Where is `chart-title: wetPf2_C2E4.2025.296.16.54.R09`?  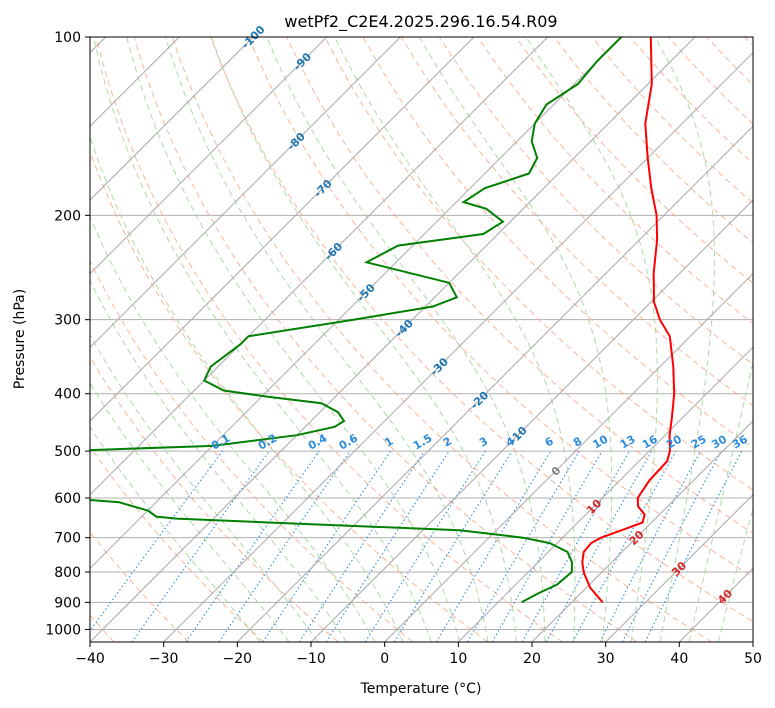
chart-title: wetPf2_C2E4.2025.296.16.54.R09 is located at coordinates (420, 22).